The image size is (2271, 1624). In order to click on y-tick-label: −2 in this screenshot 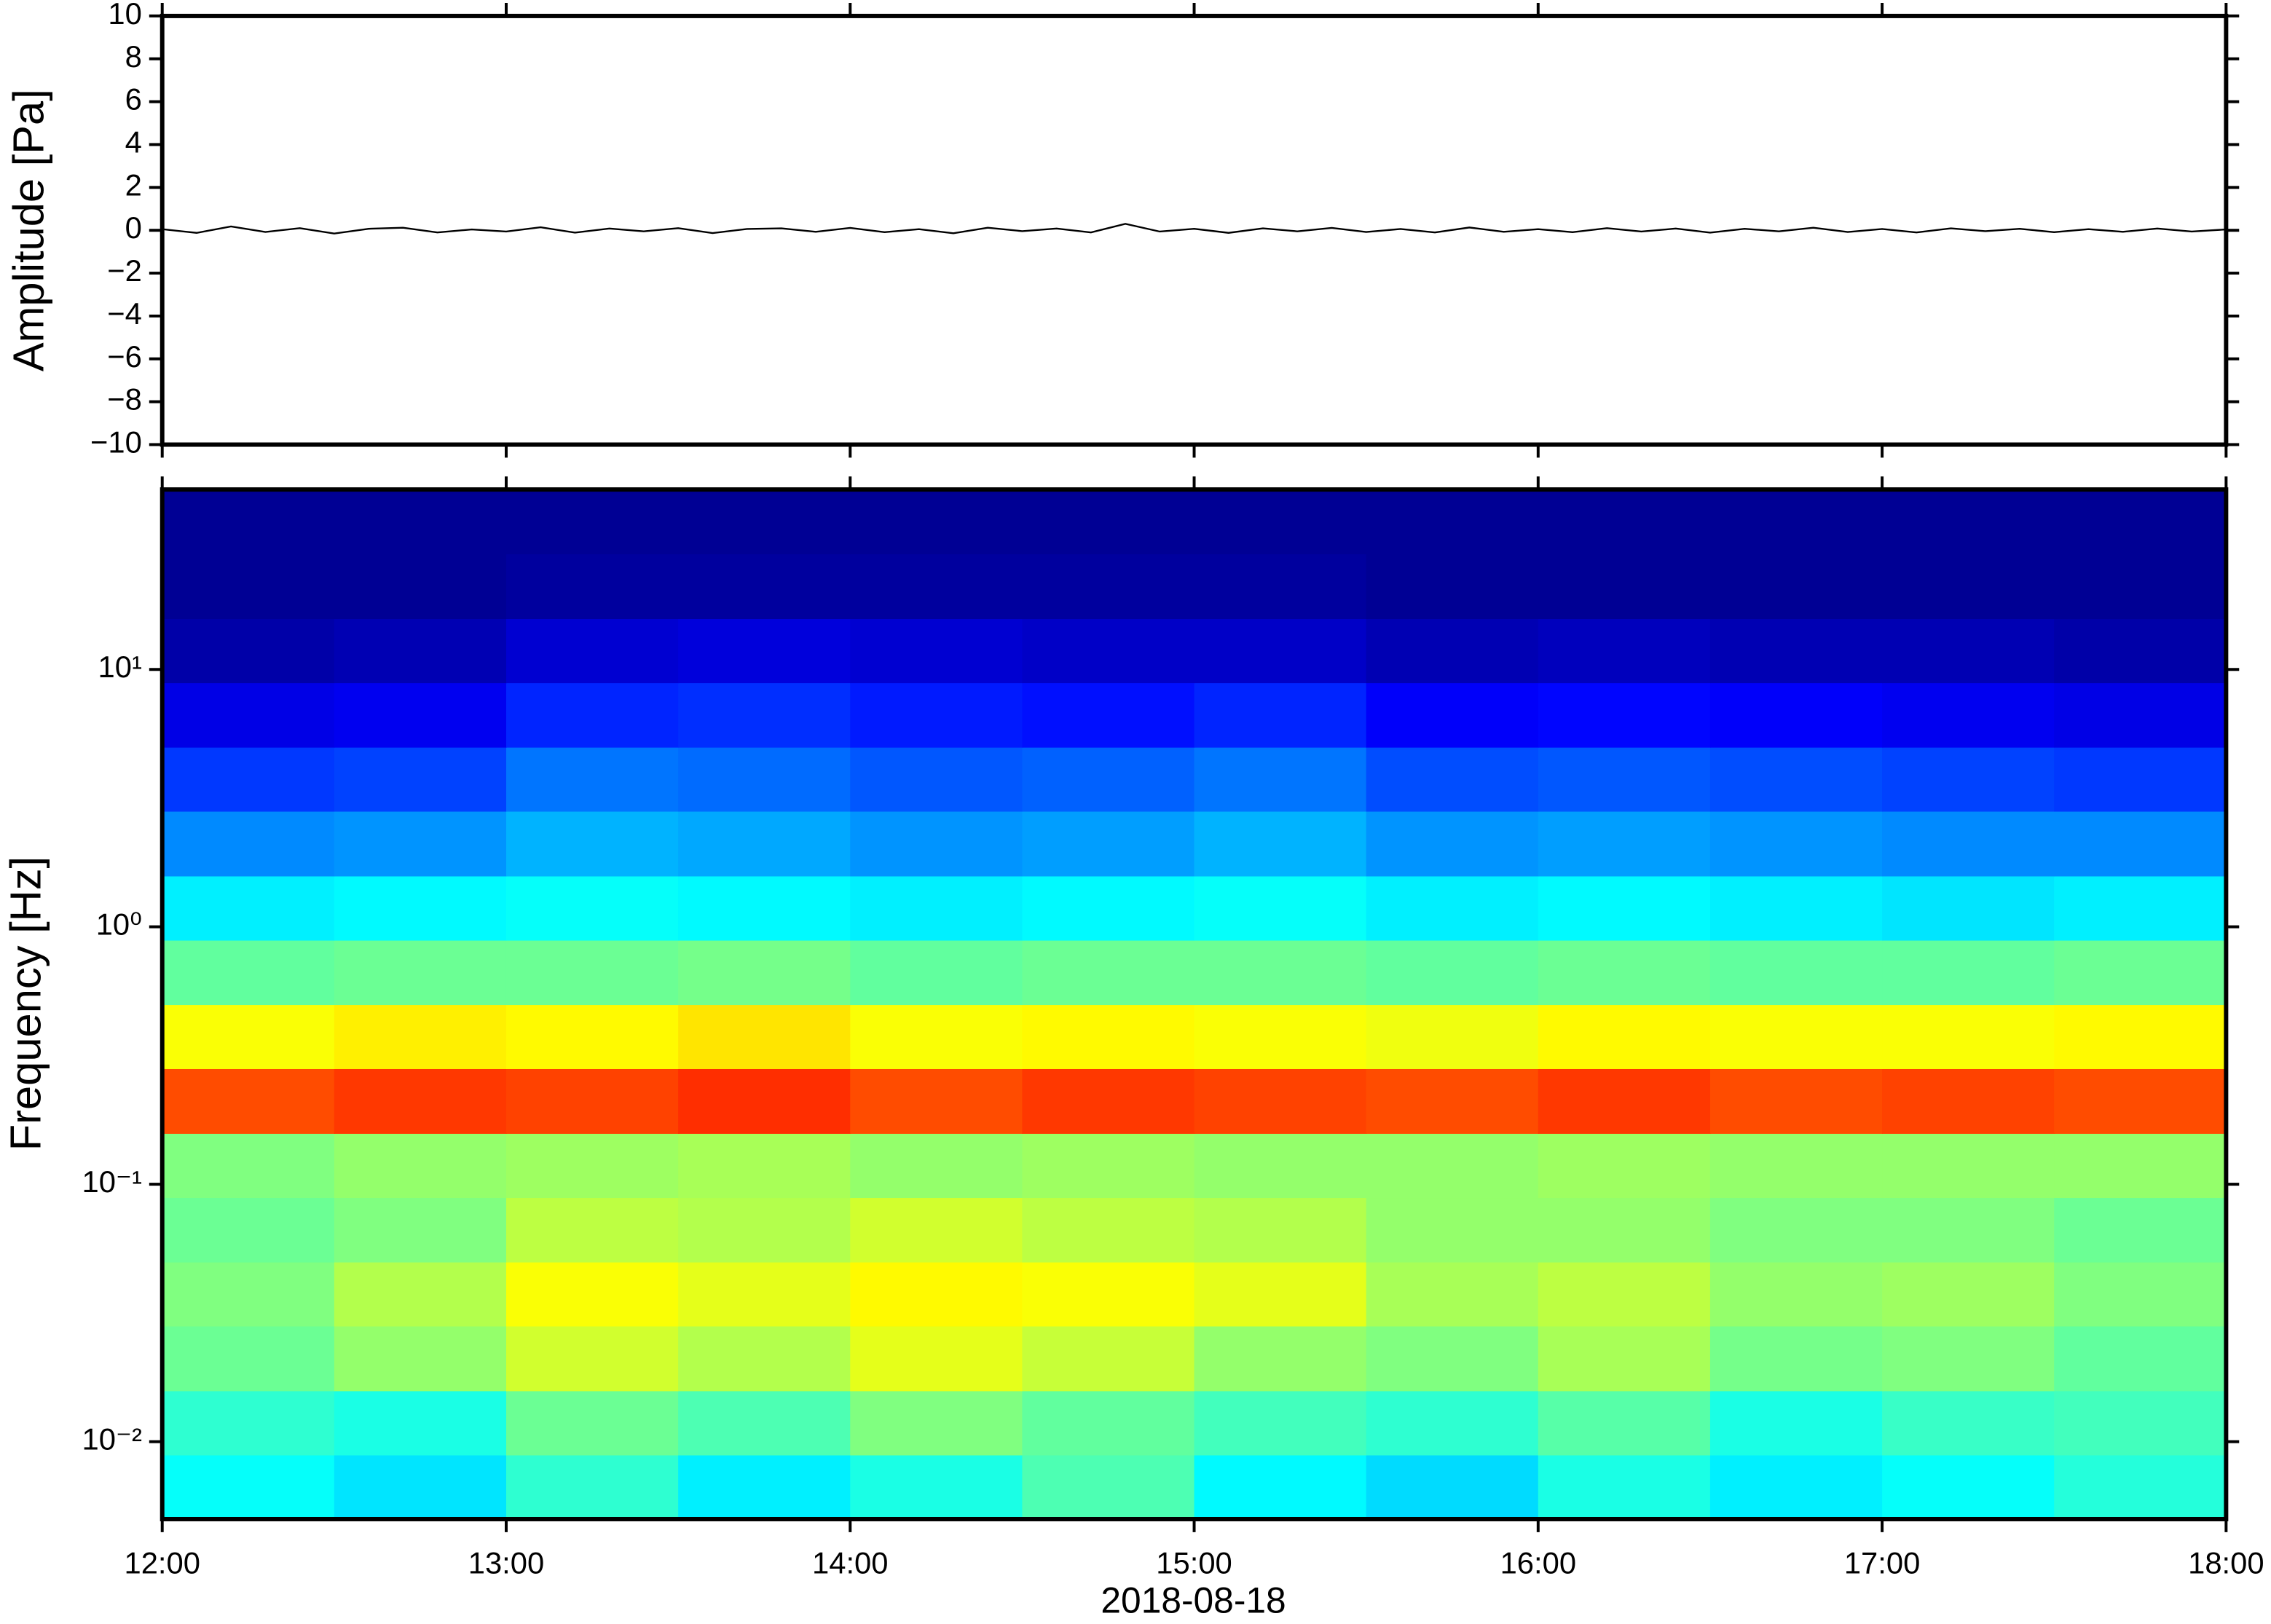, I will do `click(124, 270)`.